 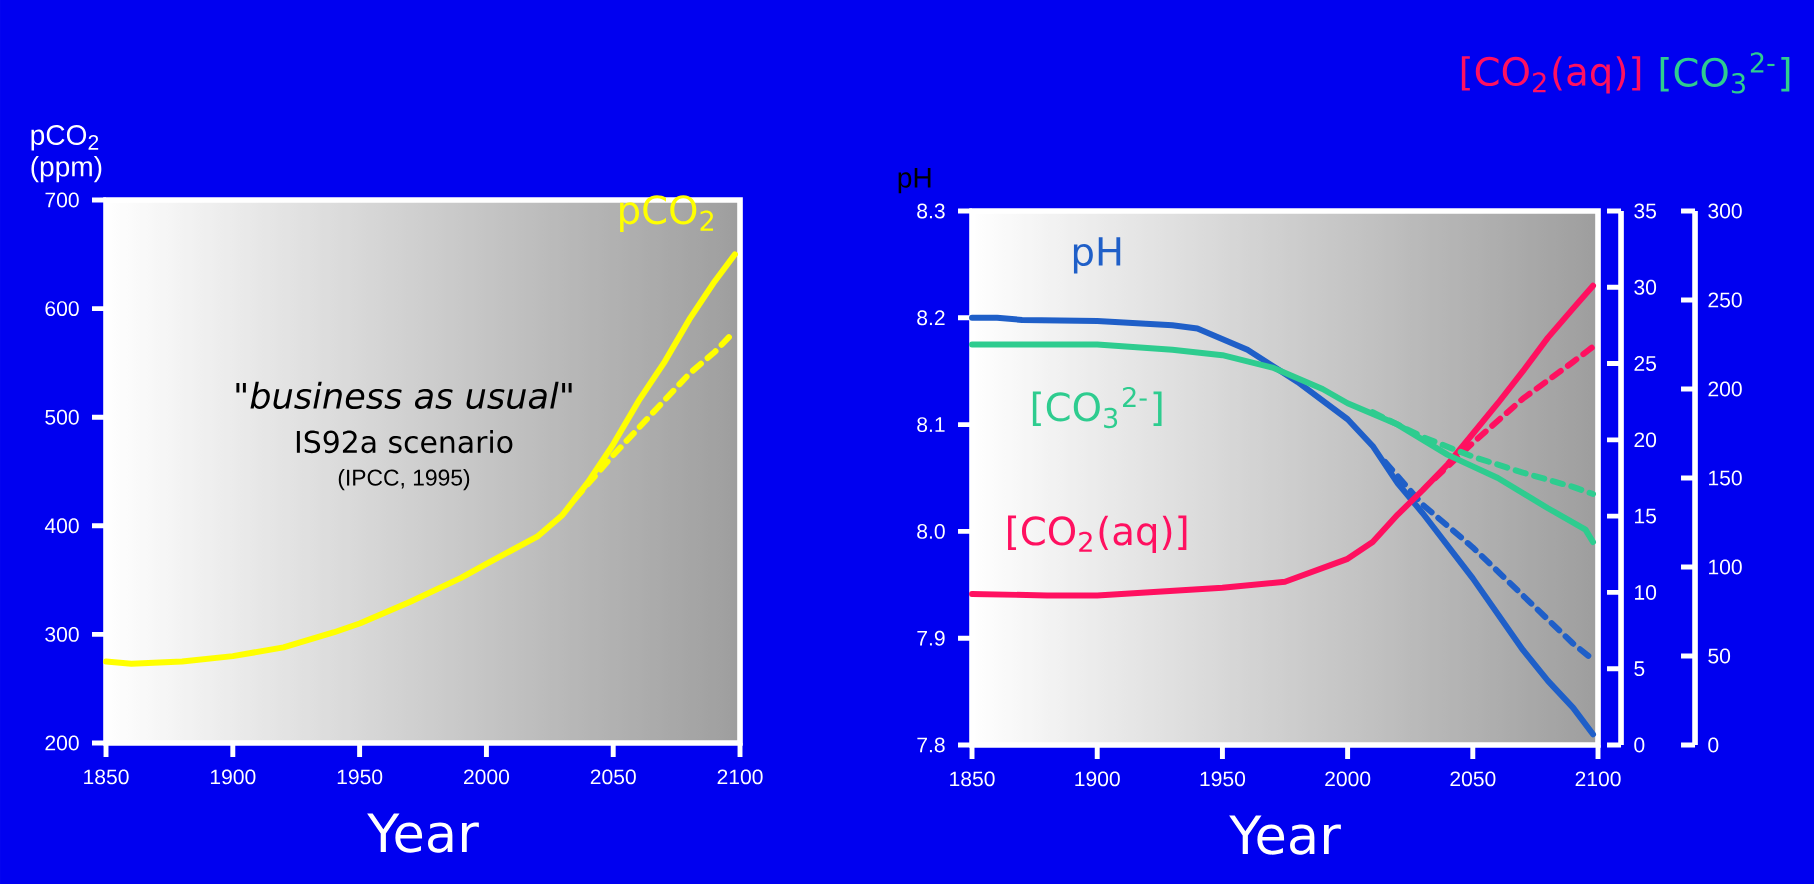 I want to click on y2-axis-title: [CO$_{2}$(aq)], so click(x=1551, y=75).